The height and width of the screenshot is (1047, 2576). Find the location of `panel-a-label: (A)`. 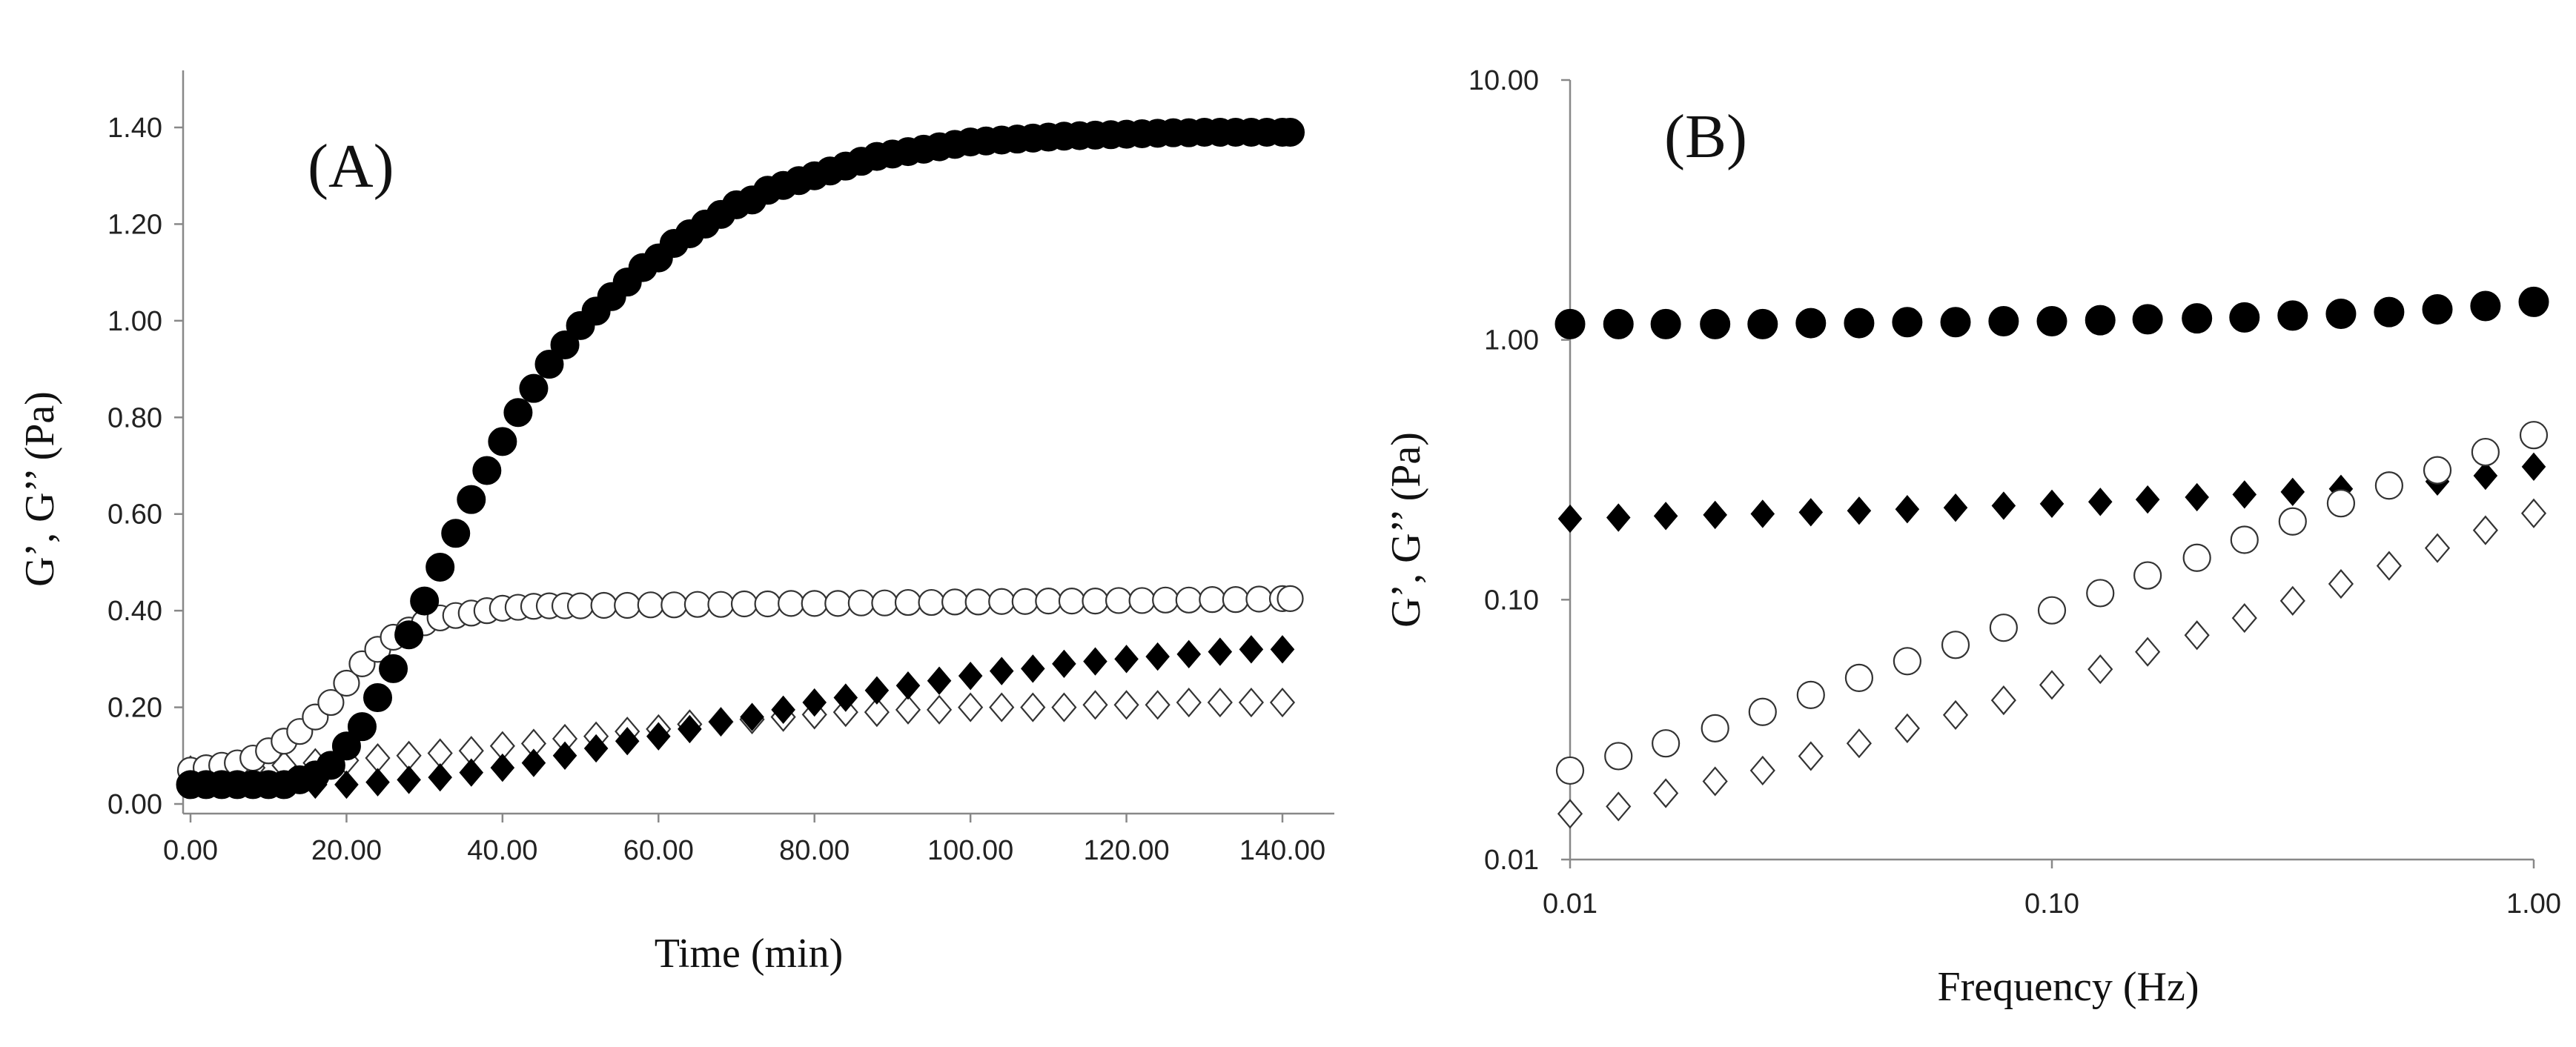

panel-a-label: (A) is located at coordinates (351, 166).